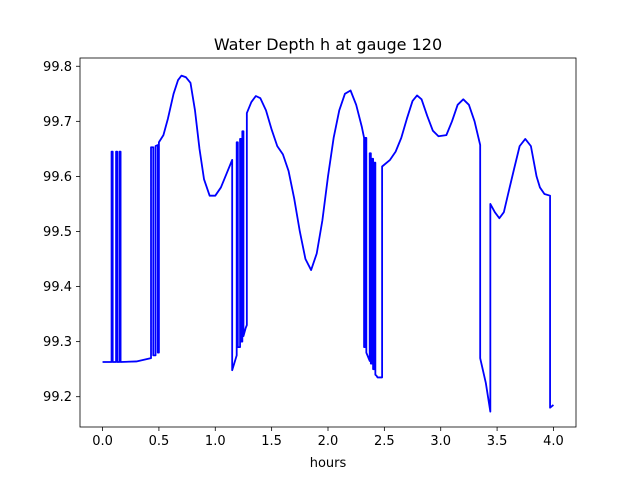  I want to click on x-tick-label: 1.5, so click(271, 441).